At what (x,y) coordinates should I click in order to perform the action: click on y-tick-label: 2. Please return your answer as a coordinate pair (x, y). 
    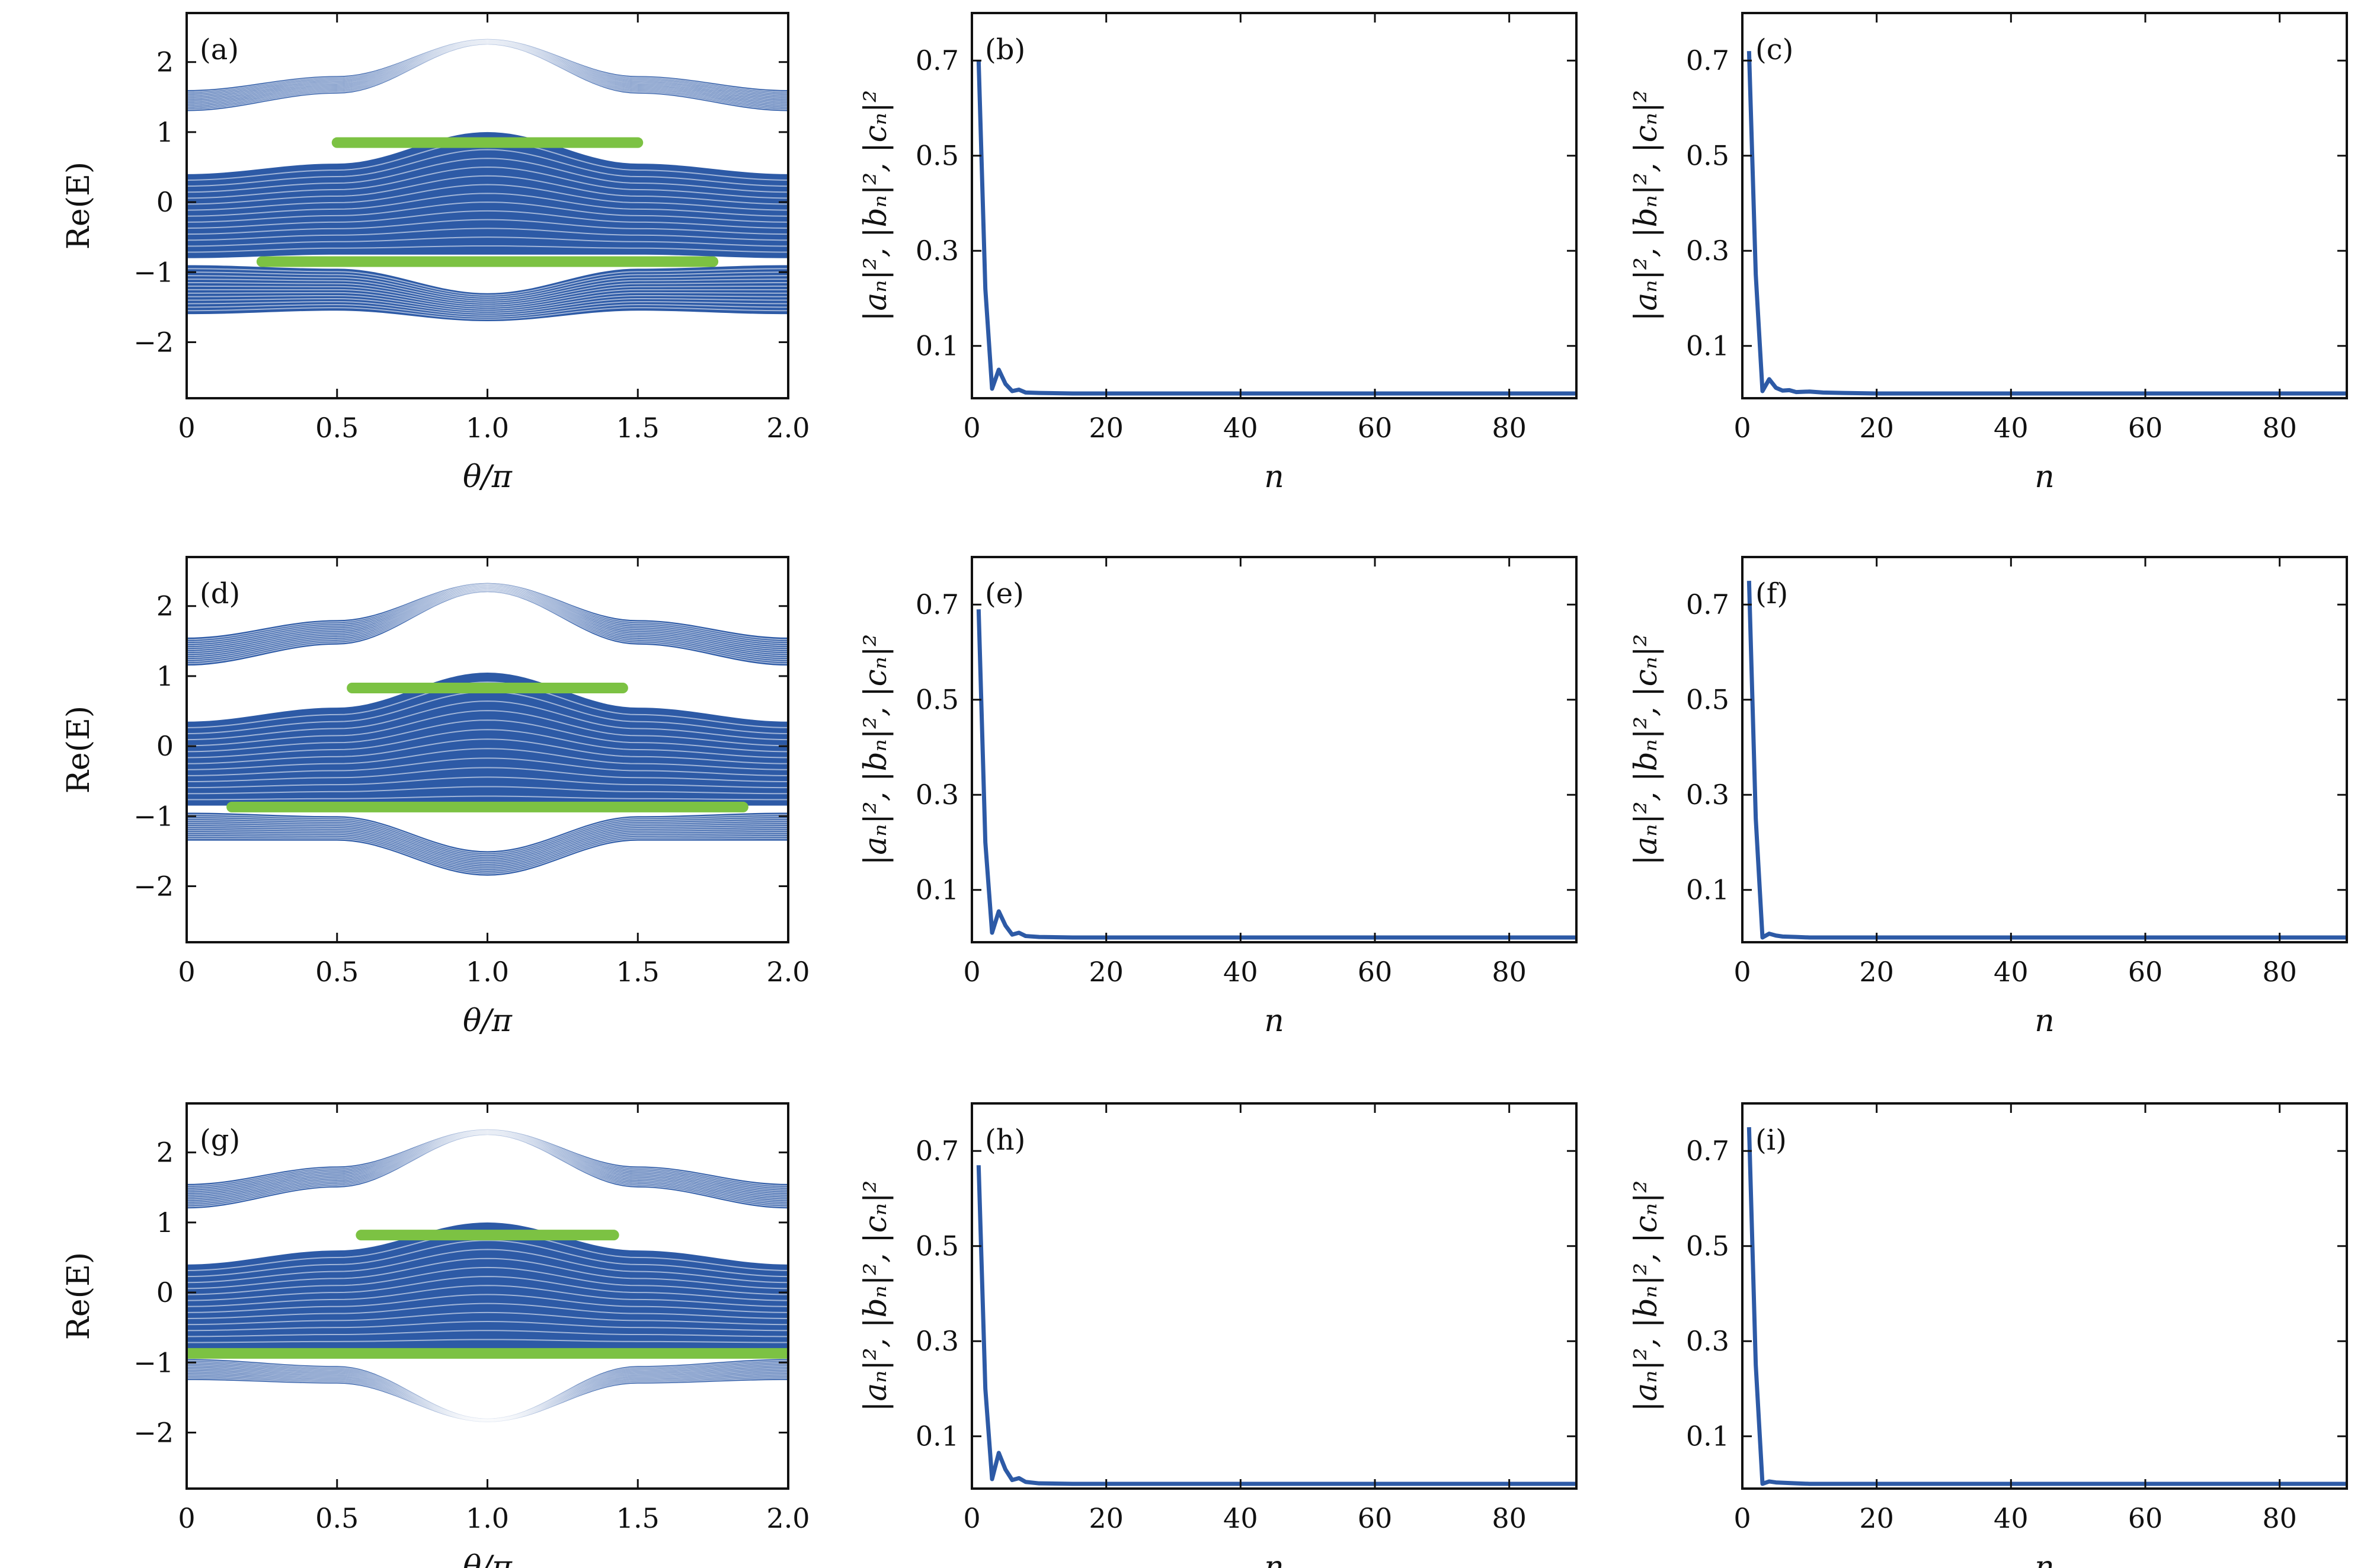
    Looking at the image, I should click on (165, 1153).